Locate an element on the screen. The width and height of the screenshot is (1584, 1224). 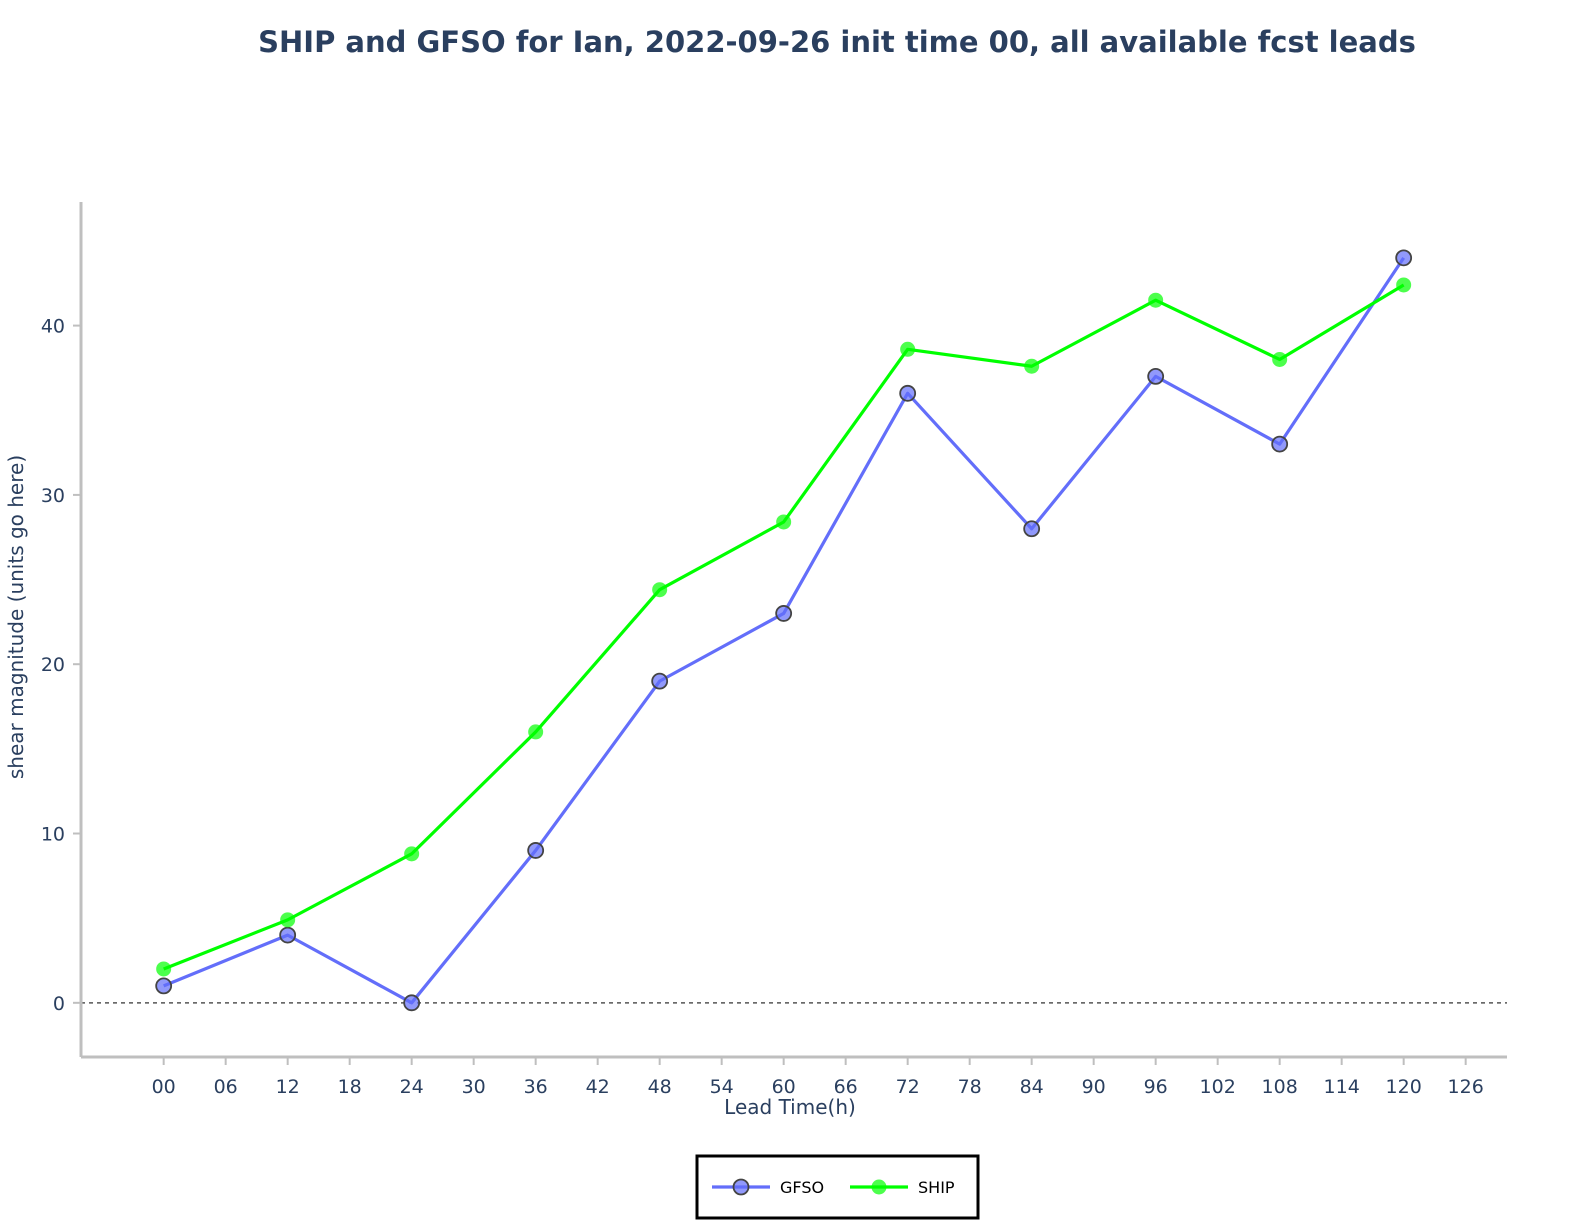
legend-marker-gfso is located at coordinates (741, 1187).